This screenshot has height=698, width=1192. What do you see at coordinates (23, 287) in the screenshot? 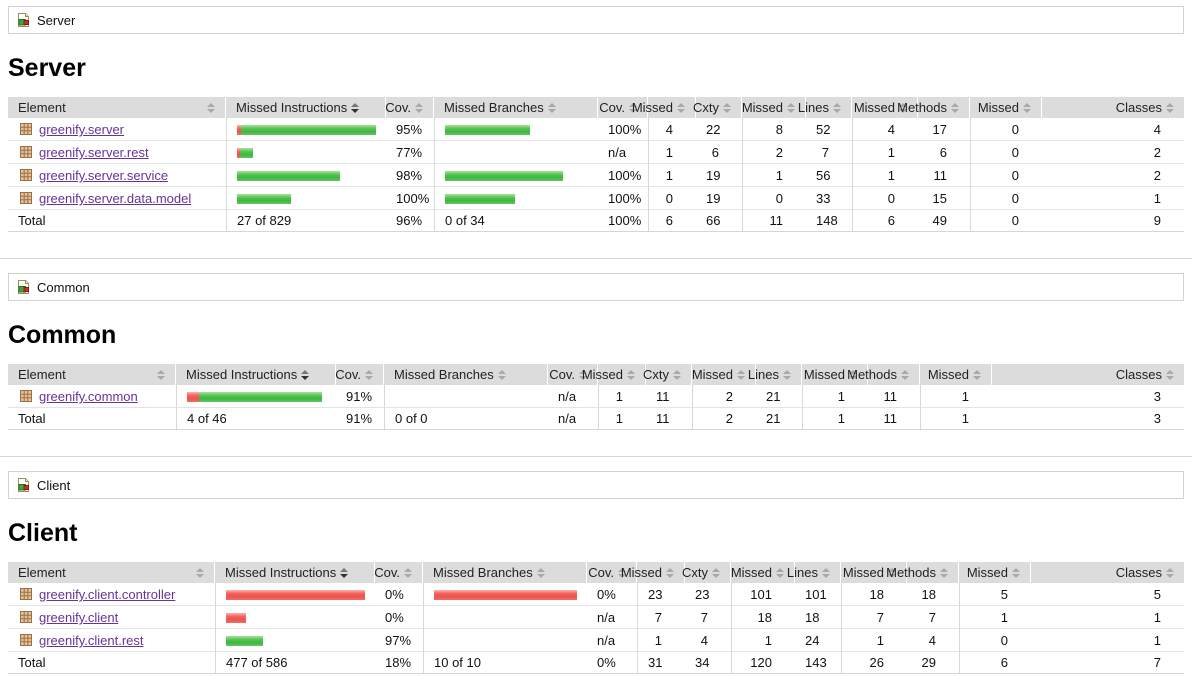
I see `coverage-report-icon` at bounding box center [23, 287].